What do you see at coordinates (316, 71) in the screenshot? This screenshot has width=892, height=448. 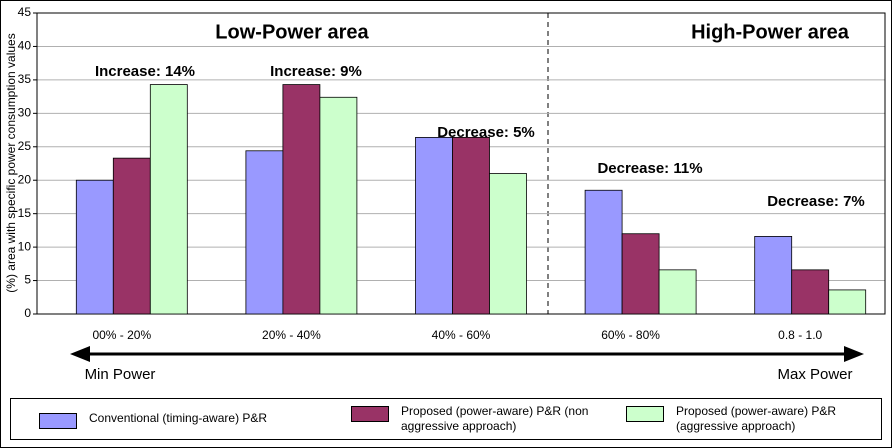 I see `annotation: Increase: 9%` at bounding box center [316, 71].